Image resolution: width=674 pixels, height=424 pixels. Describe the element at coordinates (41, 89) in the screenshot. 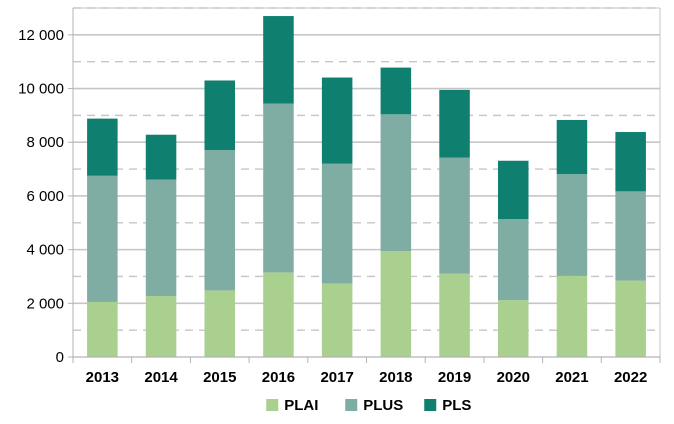

I see `y-tick-label: 10 000` at that location.